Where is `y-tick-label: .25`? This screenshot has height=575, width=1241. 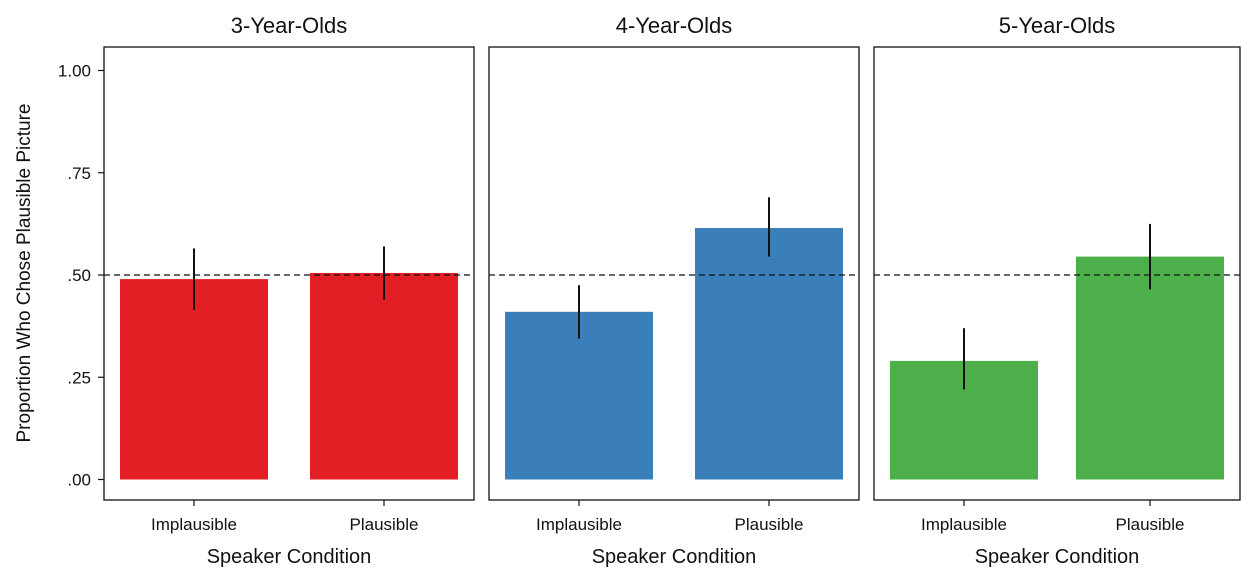
y-tick-label: .25 is located at coordinates (79, 377).